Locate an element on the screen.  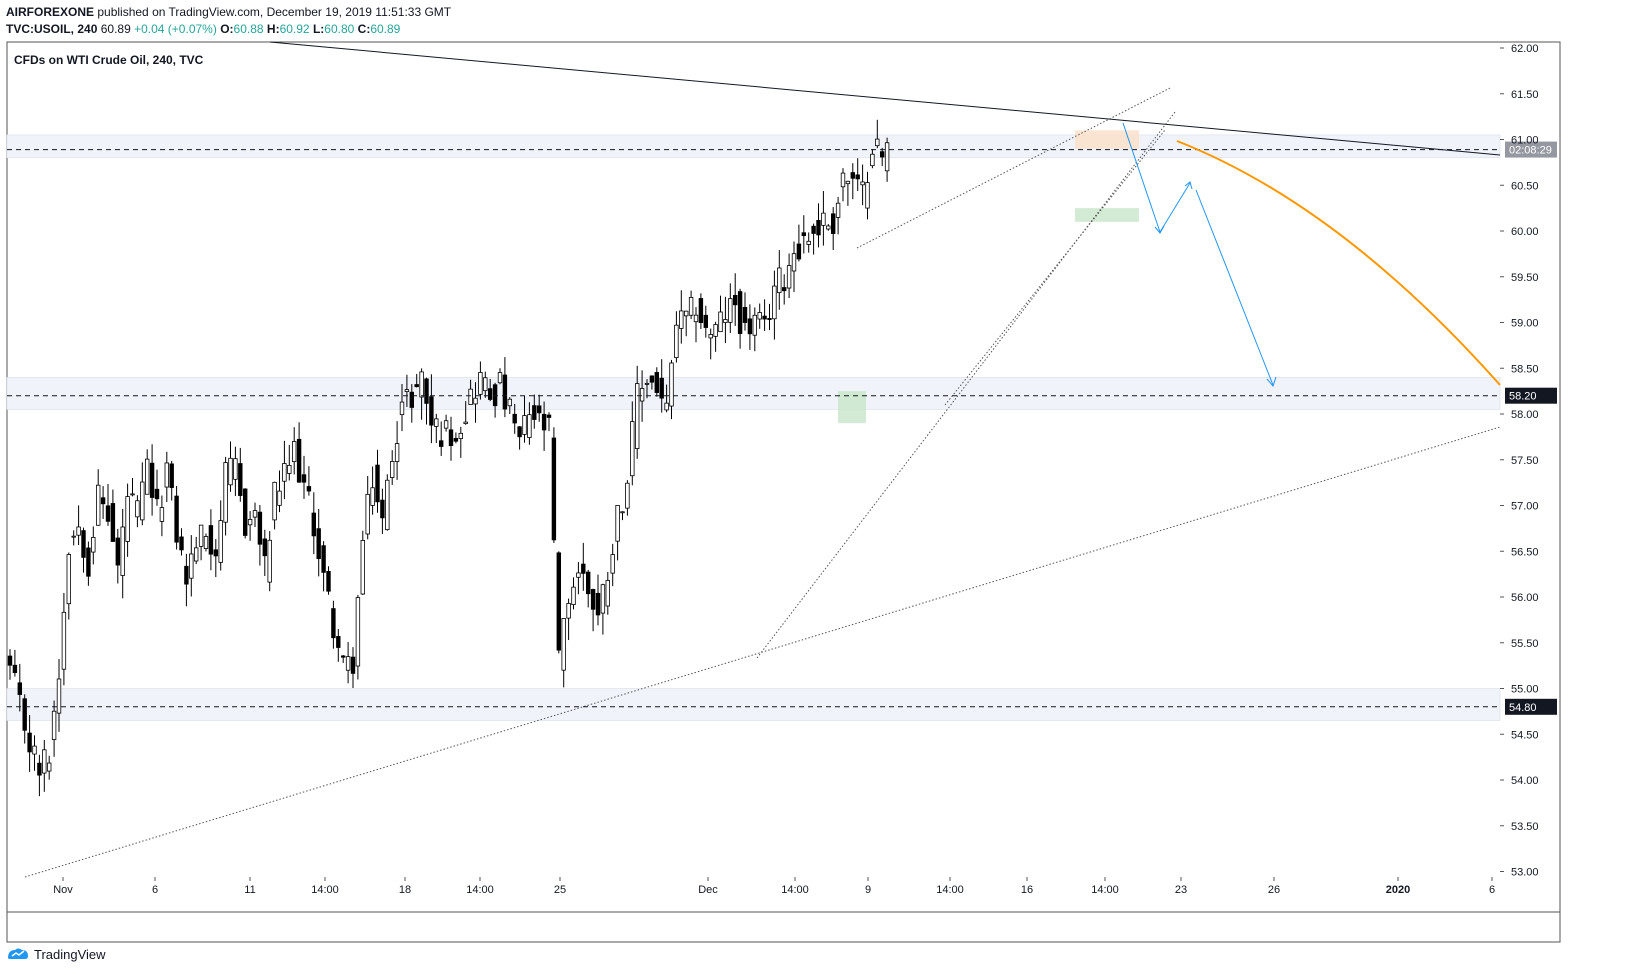
price-tick-label: 60.00 is located at coordinates (1525, 232).